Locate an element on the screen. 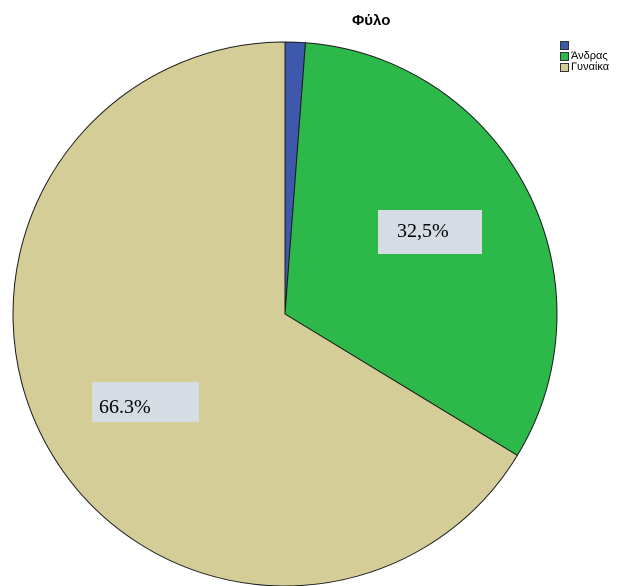 Image resolution: width=622 pixels, height=586 pixels. legend-label: Άνδρας is located at coordinates (589, 56).